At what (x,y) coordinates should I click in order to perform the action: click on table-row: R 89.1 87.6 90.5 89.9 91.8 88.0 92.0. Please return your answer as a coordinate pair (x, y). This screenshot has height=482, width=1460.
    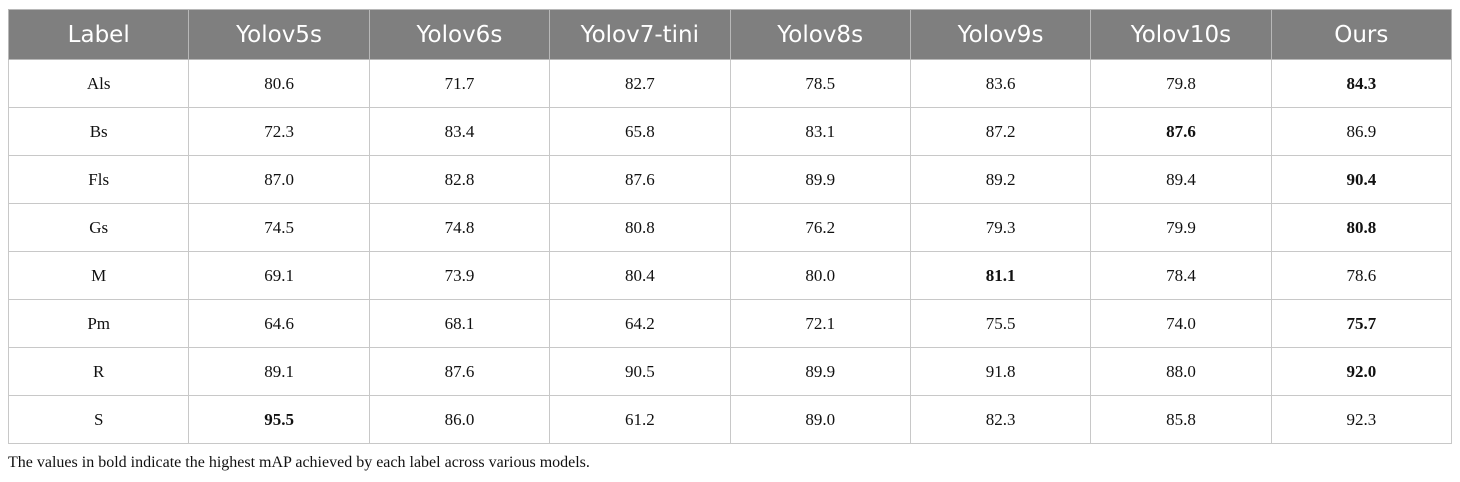
    Looking at the image, I should click on (730, 371).